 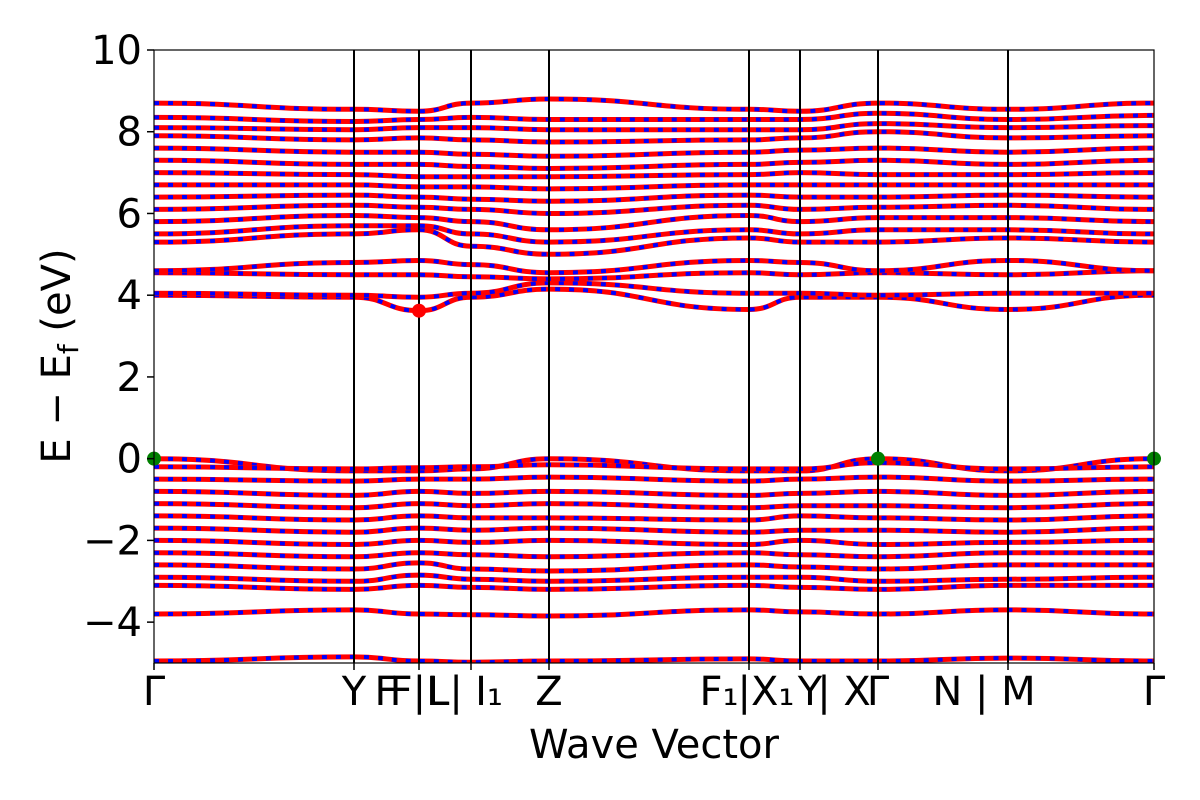 I want to click on y-tick-label: −2, so click(x=112, y=541).